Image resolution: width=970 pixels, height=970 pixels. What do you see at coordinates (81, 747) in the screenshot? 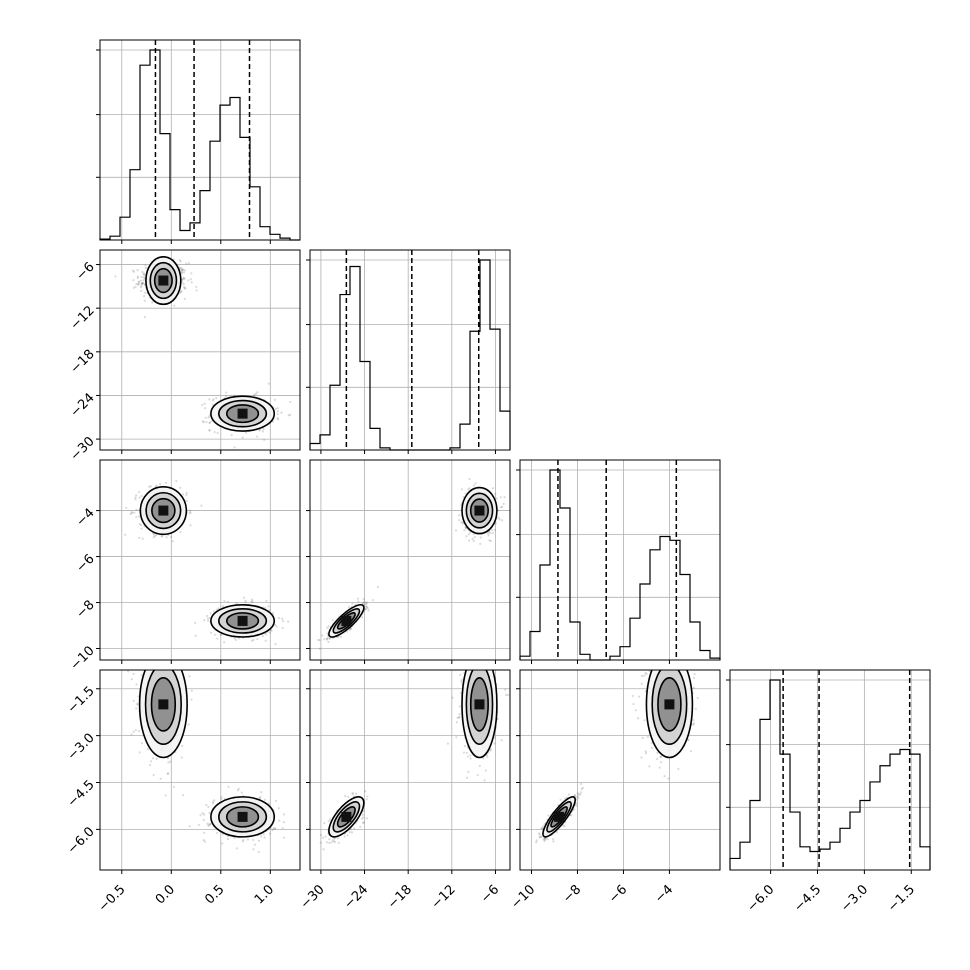
I see `y-tick-label: −3.0` at bounding box center [81, 747].